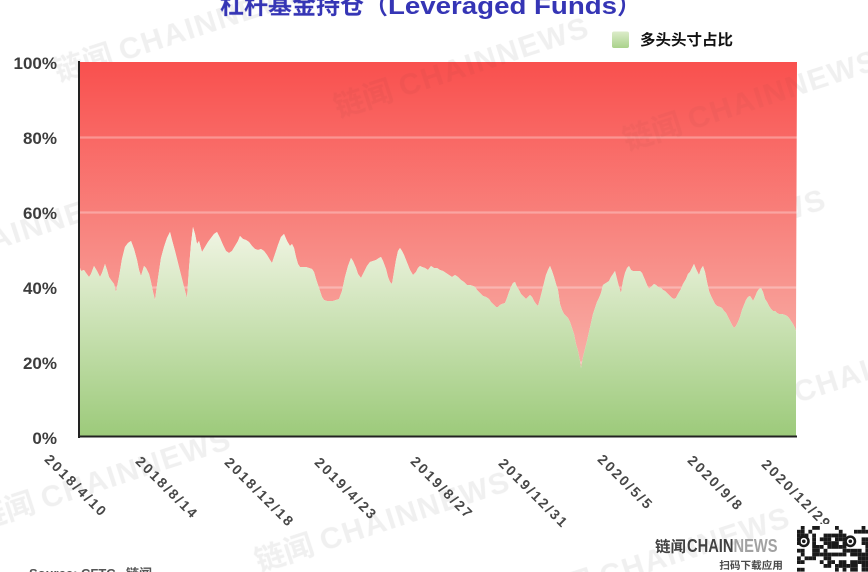  Describe the element at coordinates (40, 213) in the screenshot. I see `svg-text: 60%` at that location.